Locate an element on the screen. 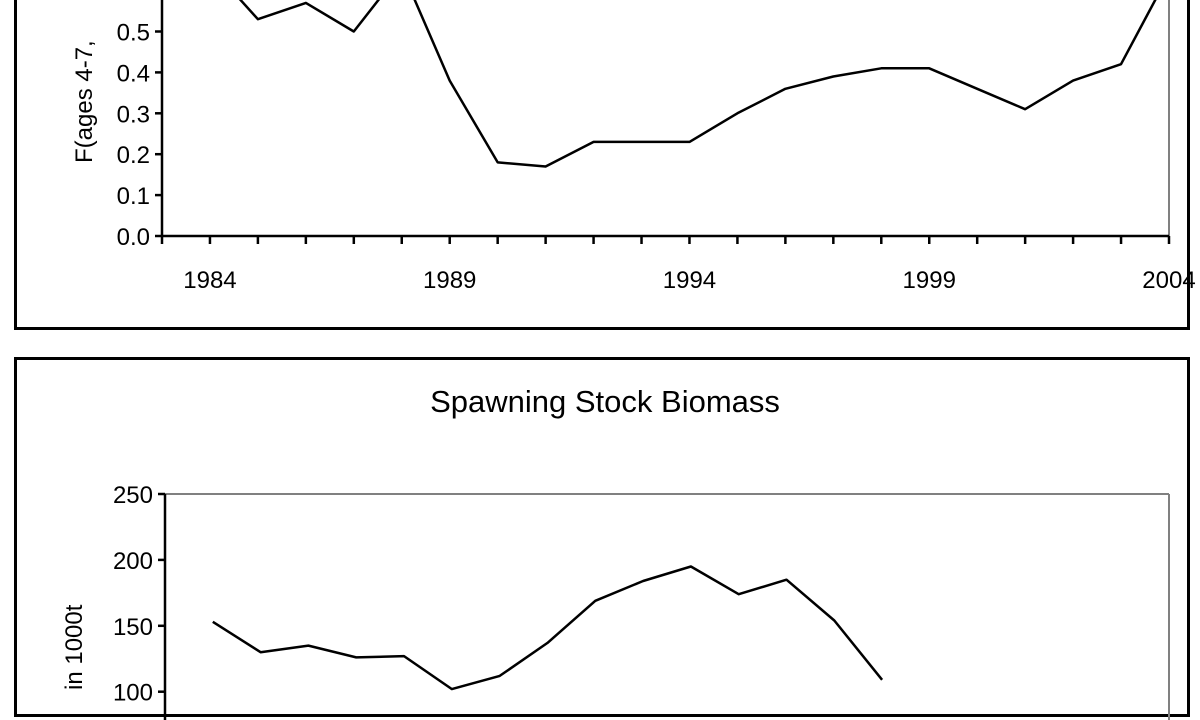 Image resolution: width=1200 pixels, height=720 pixels. x-tick-label: 1994 is located at coordinates (689, 280).